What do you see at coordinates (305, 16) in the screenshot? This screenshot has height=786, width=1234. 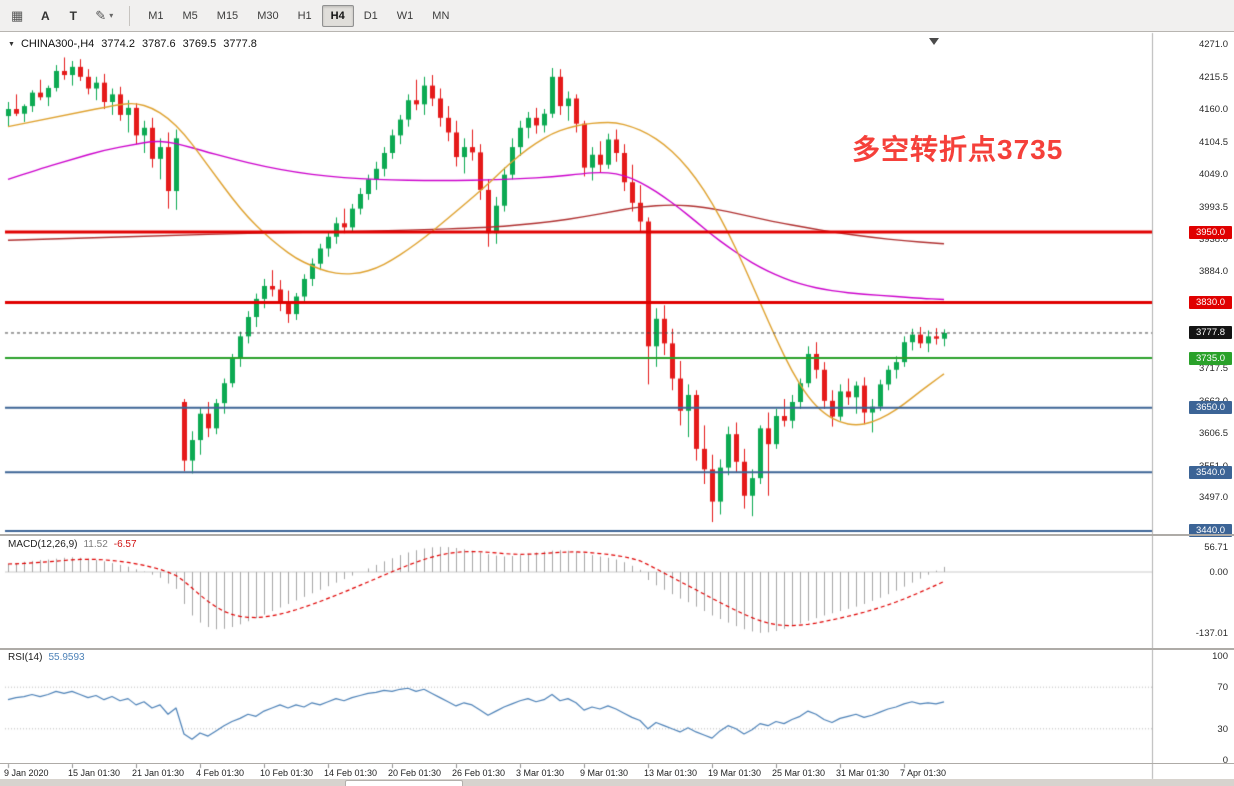 I see `timeframe-button-h1: H1` at bounding box center [305, 16].